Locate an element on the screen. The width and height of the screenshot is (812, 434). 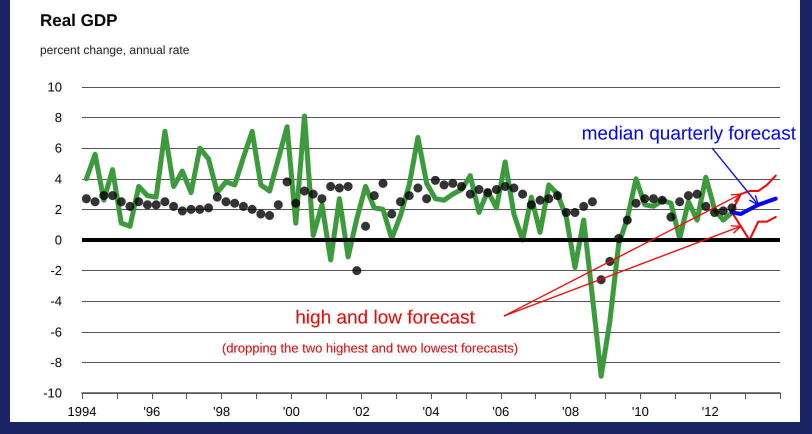
x-tick-label: '08 is located at coordinates (571, 411).